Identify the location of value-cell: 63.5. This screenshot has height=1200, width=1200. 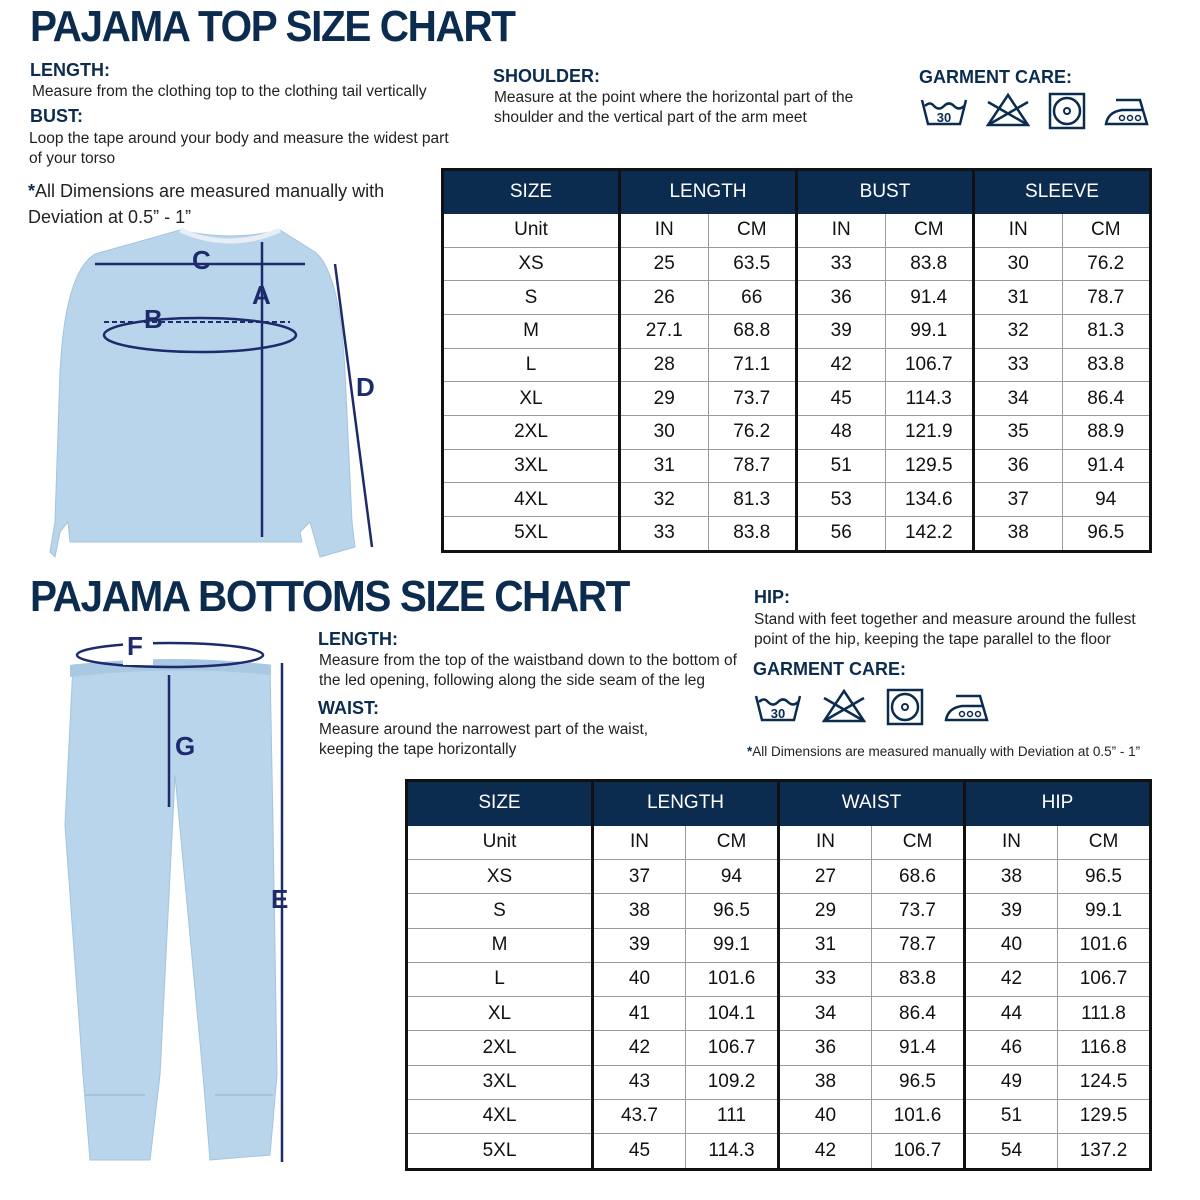
(752, 264).